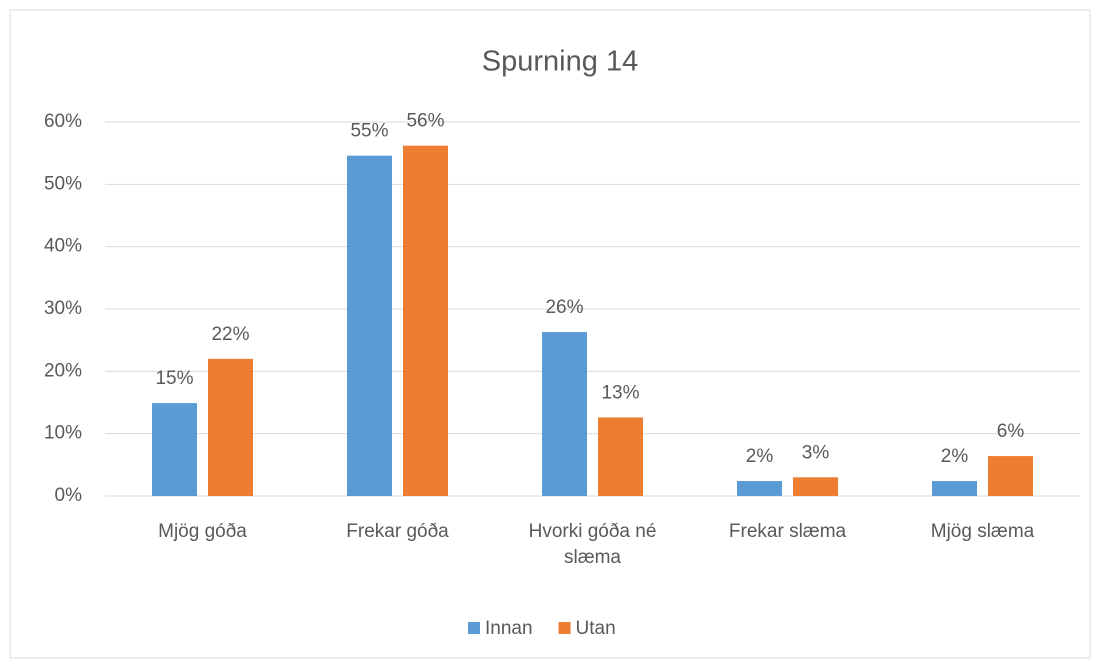 Image resolution: width=1101 pixels, height=667 pixels. Describe the element at coordinates (369, 131) in the screenshot. I see `data-label: 55%` at that location.